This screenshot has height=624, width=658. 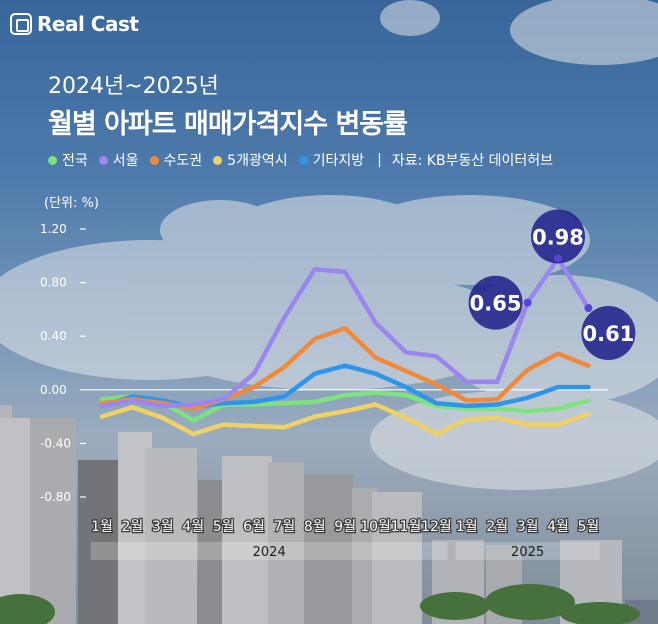 I want to click on year-group-label: 2025, so click(x=527, y=552).